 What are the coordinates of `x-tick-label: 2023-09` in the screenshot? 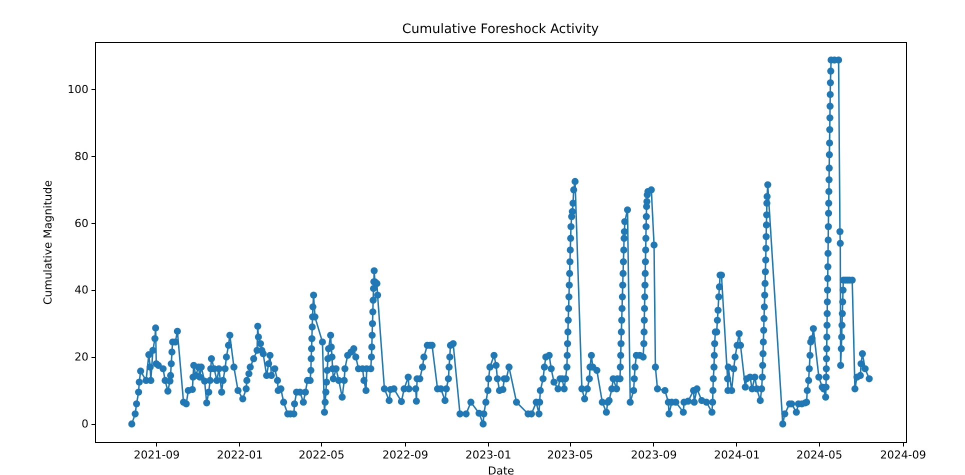 It's located at (653, 455).